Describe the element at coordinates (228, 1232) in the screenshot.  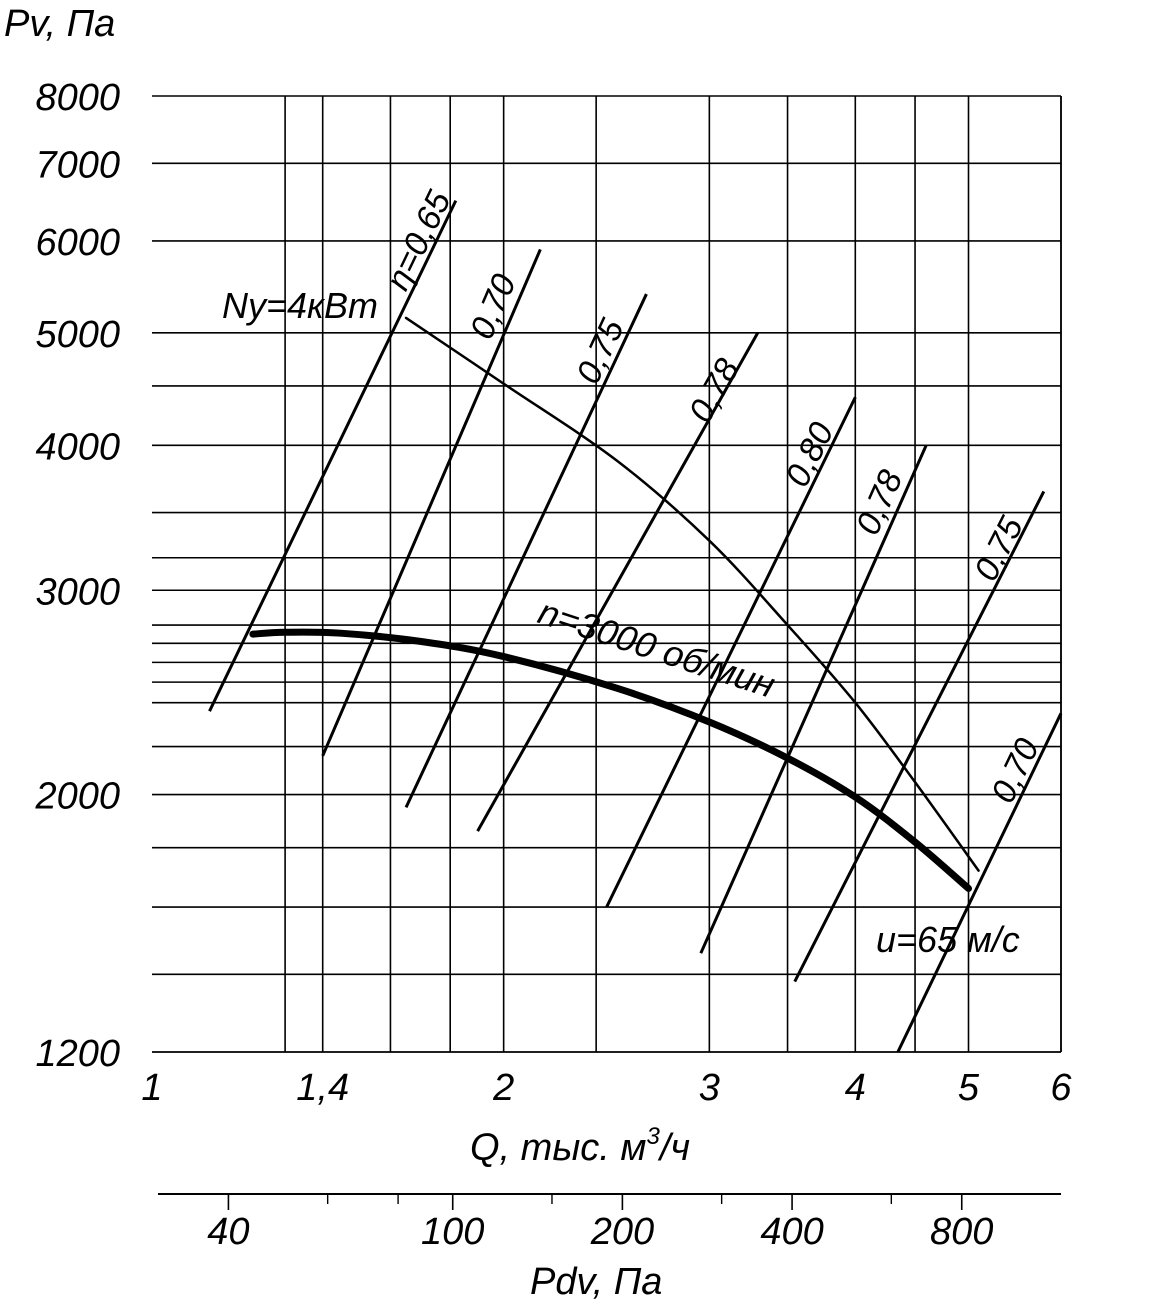
I see `secondary-tick-label: 40` at that location.